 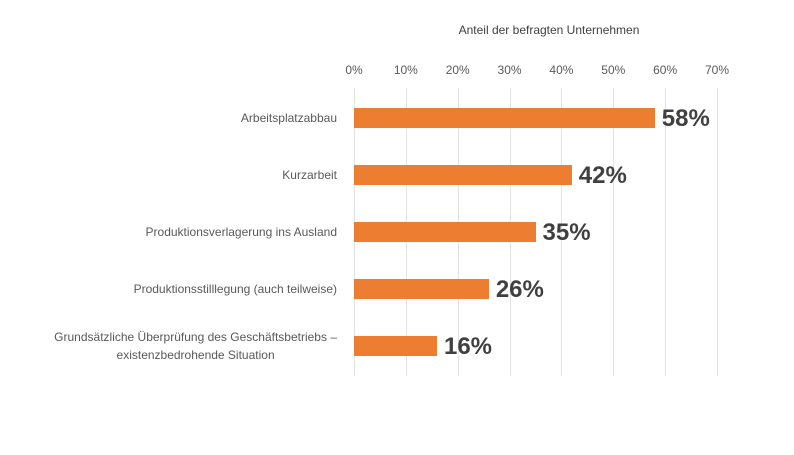 I want to click on category-label-line: Produktionsstilllegung (auch teilweise), so click(x=235, y=289).